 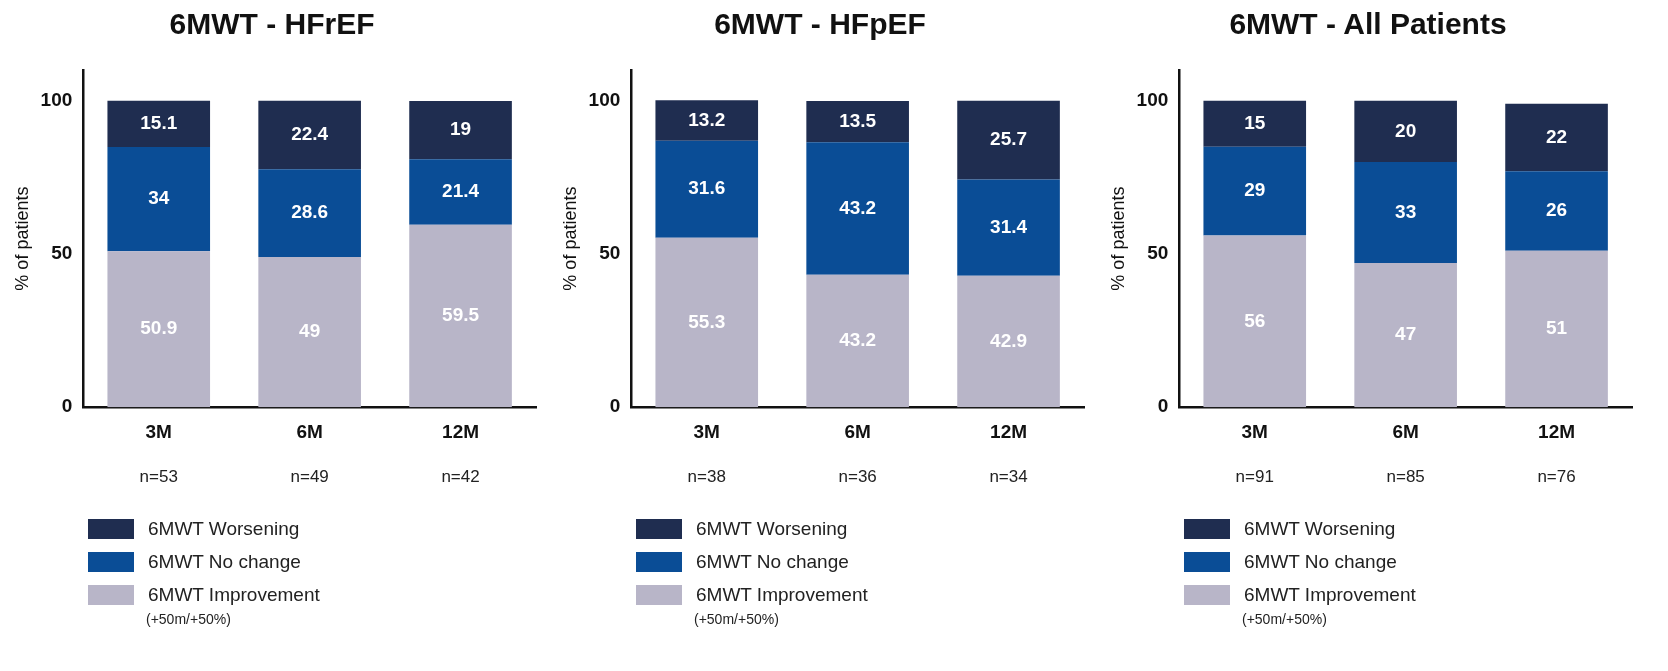 I want to click on text: n=53, so click(x=158, y=476).